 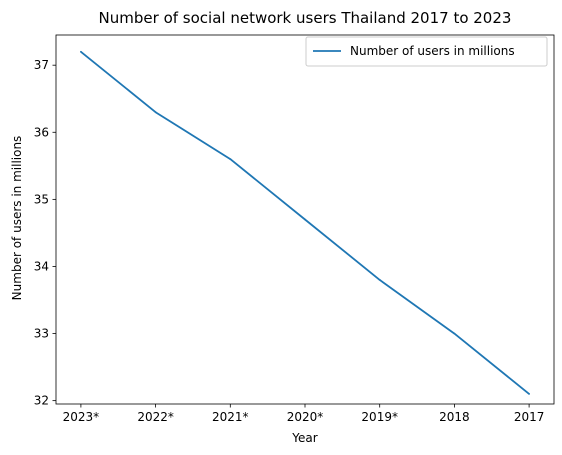 I want to click on y-tick-label: 35, so click(x=41, y=199).